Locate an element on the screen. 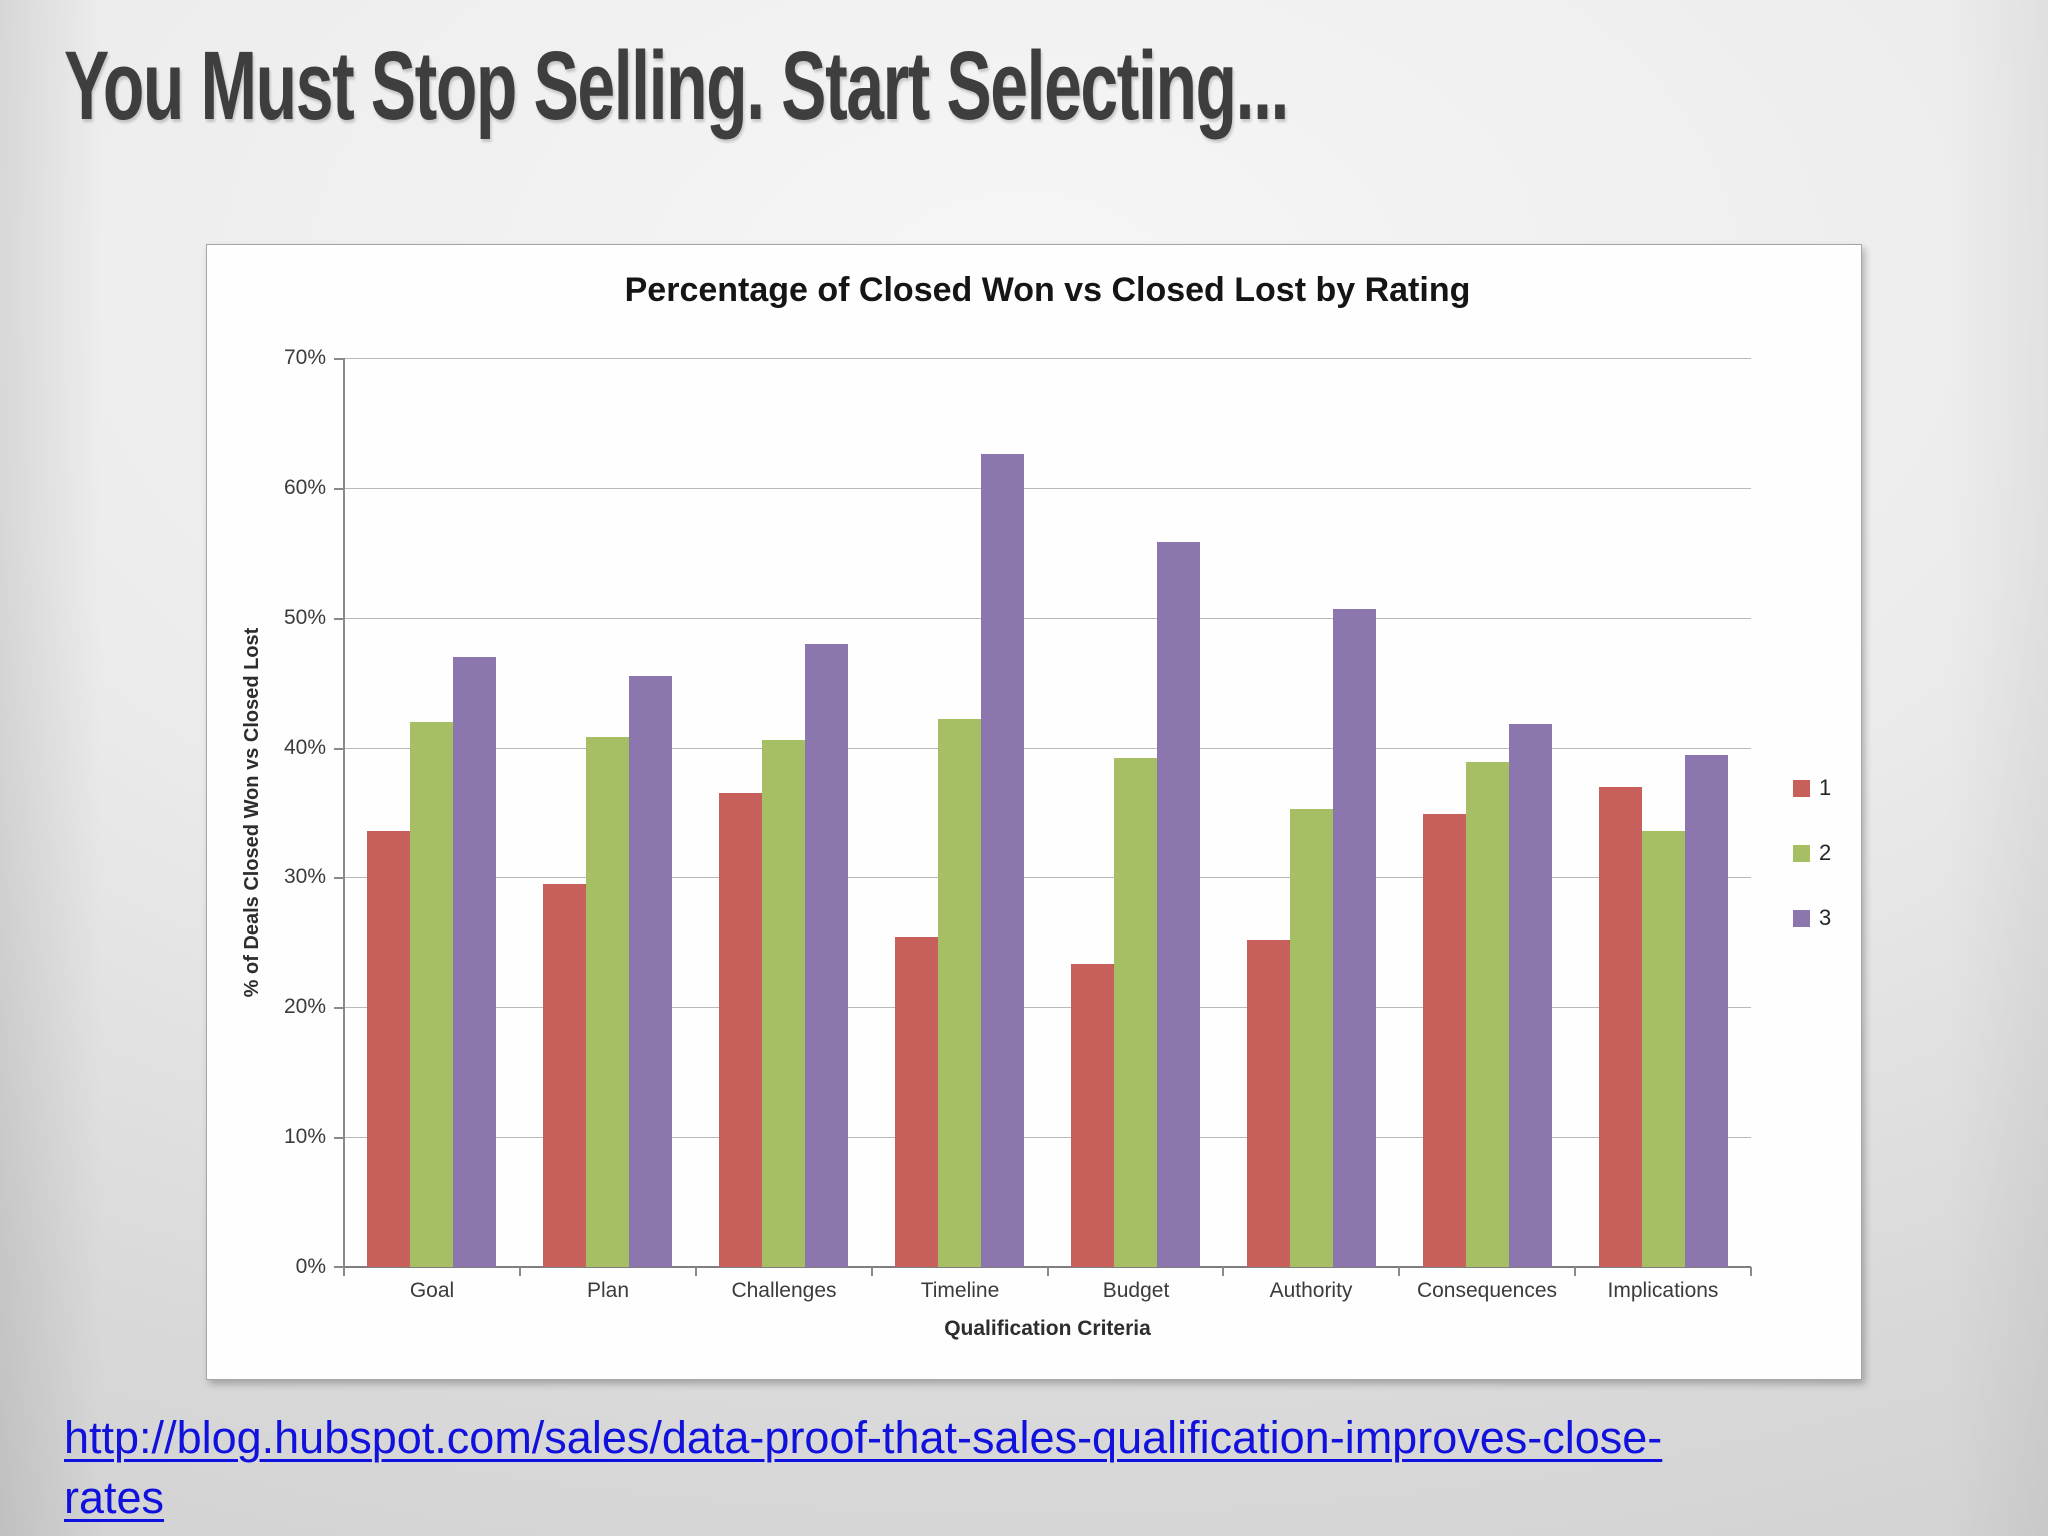 The height and width of the screenshot is (1536, 2048). category-label: Challenges is located at coordinates (784, 1290).